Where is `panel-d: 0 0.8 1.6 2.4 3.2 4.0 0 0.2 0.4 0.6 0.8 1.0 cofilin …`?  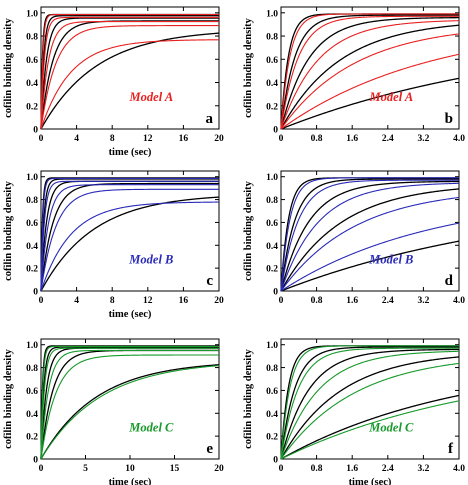
panel-d: 0 0.8 1.6 2.4 3.2 4.0 0 0.2 0.4 0.6 0.8 1.0 cofilin … is located at coordinates (354, 238).